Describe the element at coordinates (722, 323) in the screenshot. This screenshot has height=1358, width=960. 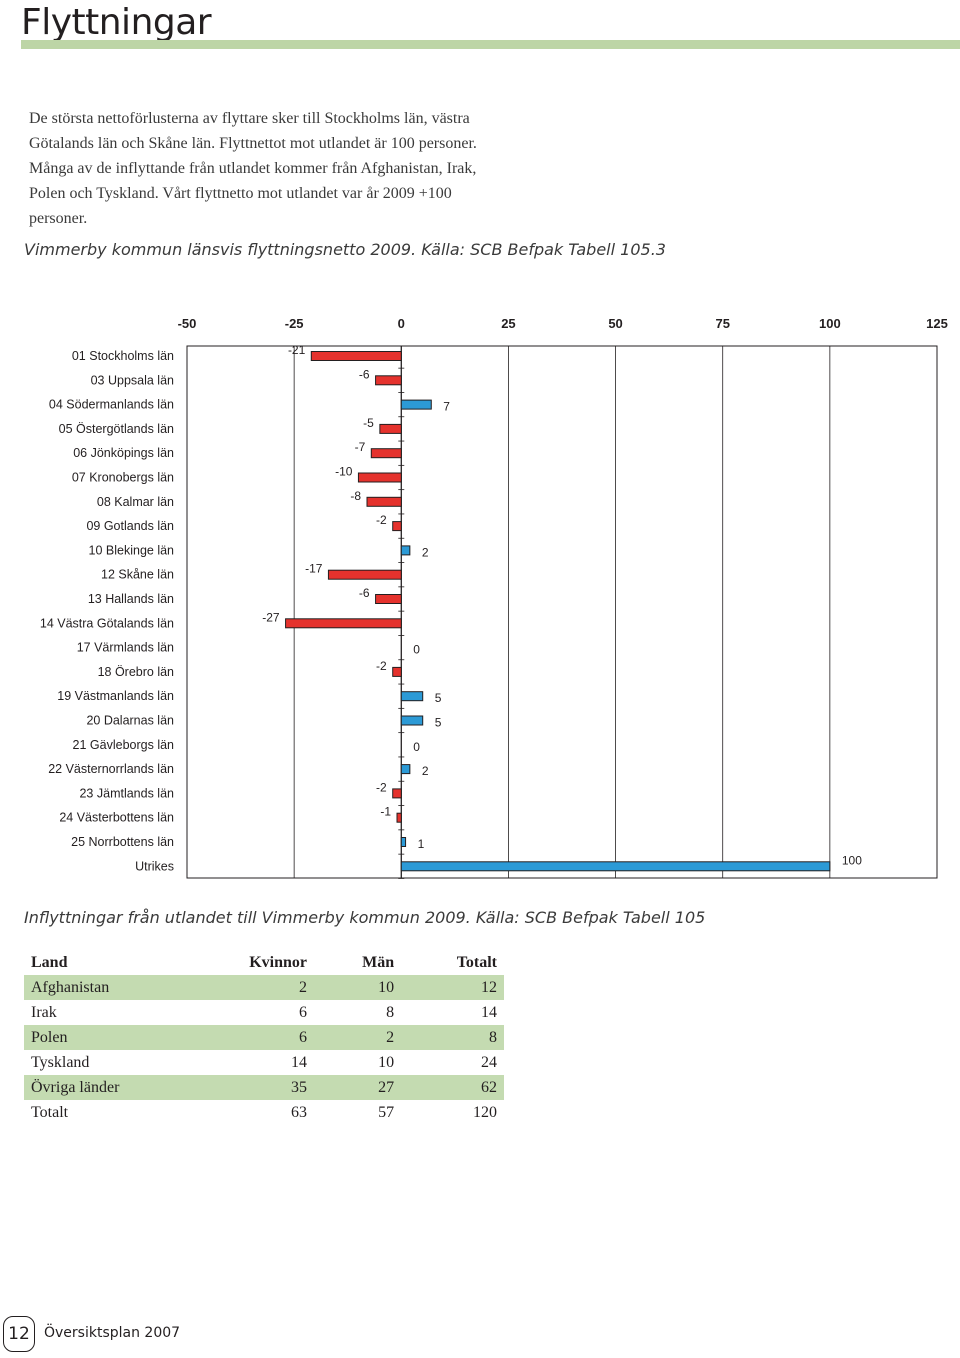
I see `x-tick-label: 75` at that location.